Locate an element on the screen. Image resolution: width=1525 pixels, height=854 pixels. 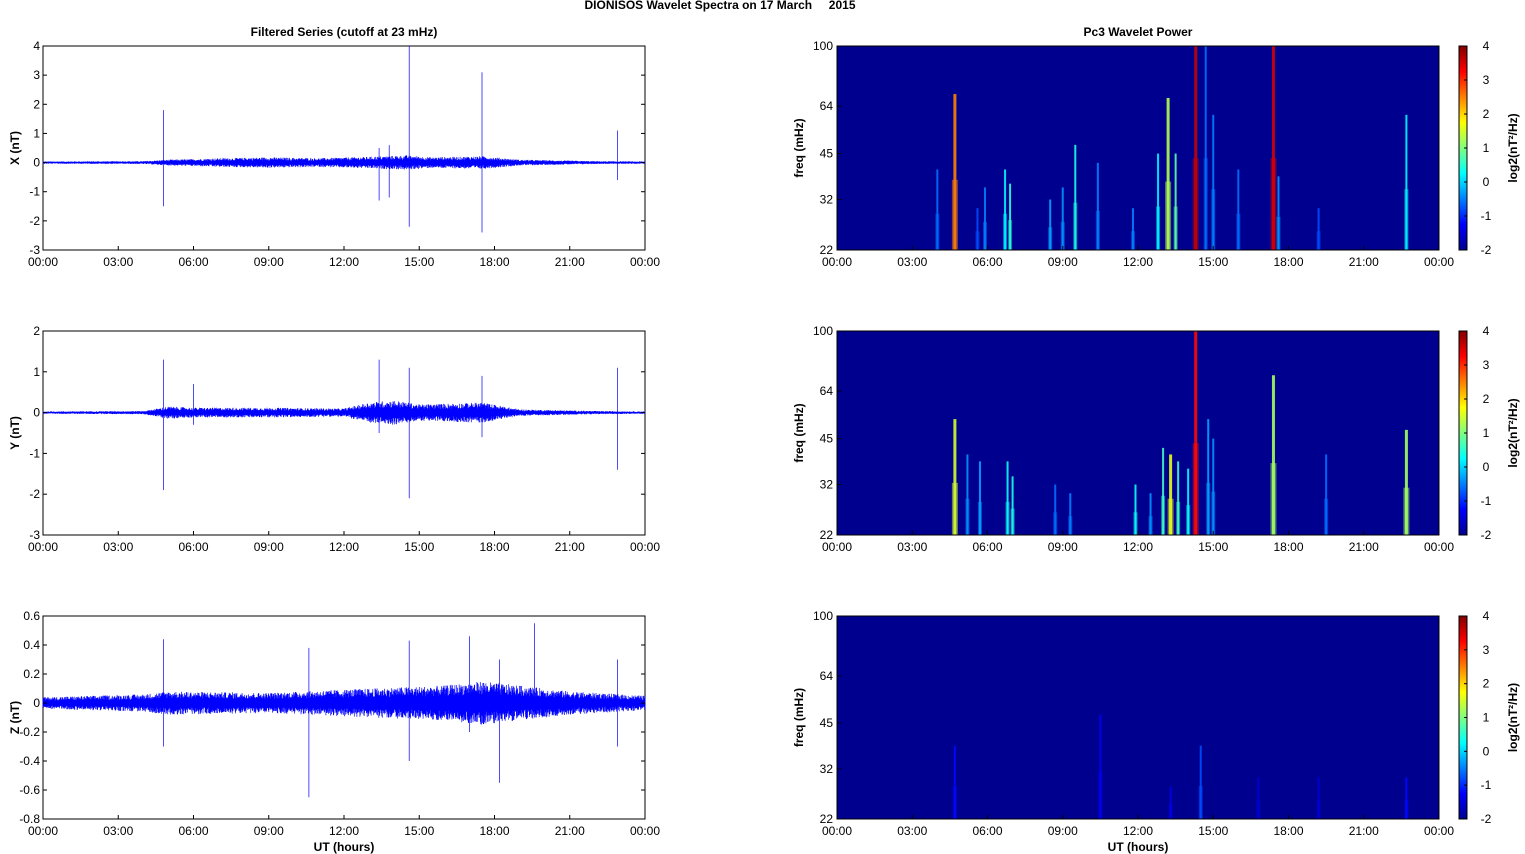
x-tick-label: 06:00 is located at coordinates (987, 831).